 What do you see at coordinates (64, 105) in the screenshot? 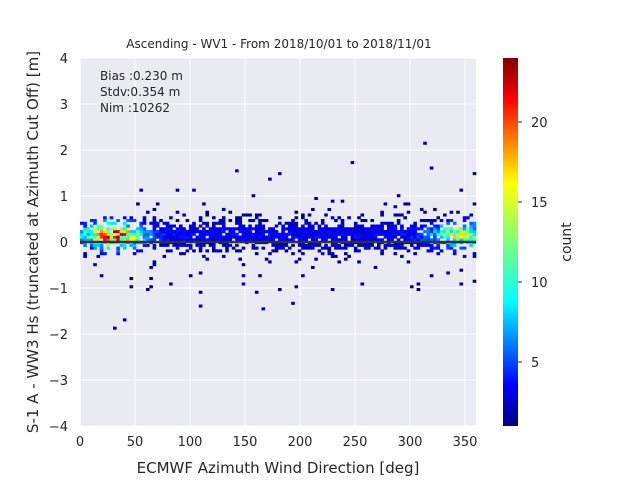
I see `y-tick-label: 3` at bounding box center [64, 105].